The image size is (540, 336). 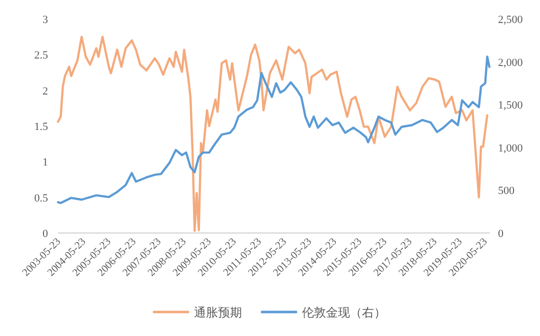 I want to click on y2-tick-label: 0, so click(x=501, y=234).